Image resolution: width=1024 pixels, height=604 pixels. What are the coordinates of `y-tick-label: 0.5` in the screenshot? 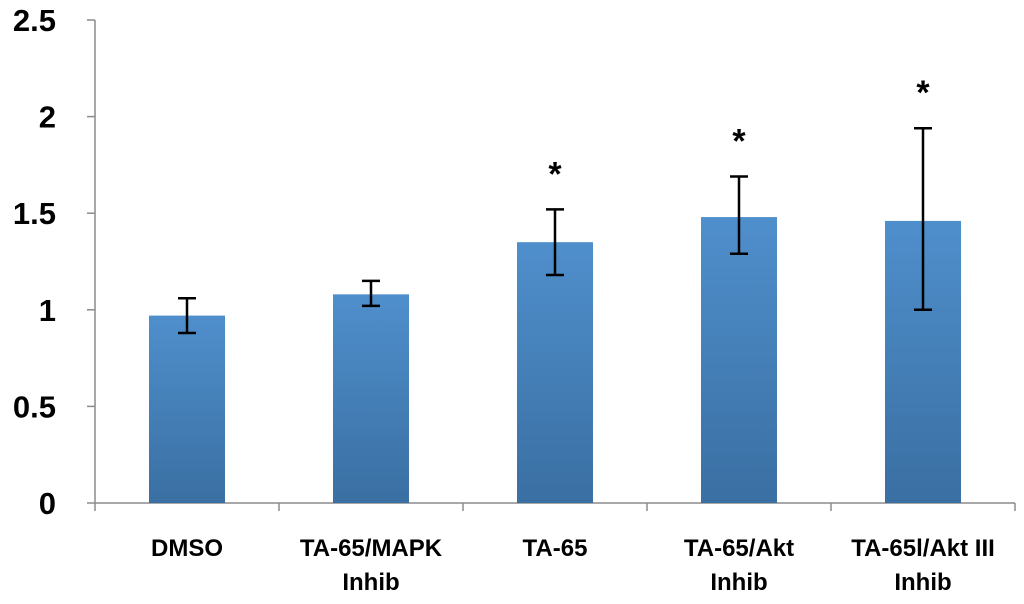 It's located at (34, 406).